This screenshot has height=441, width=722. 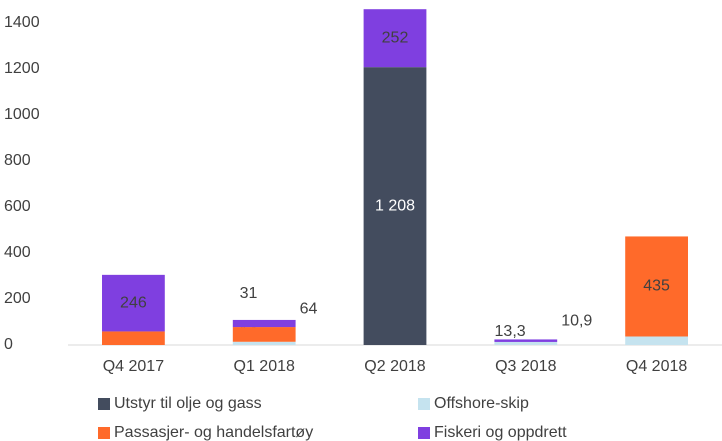 I want to click on data-label: 435, so click(x=656, y=286).